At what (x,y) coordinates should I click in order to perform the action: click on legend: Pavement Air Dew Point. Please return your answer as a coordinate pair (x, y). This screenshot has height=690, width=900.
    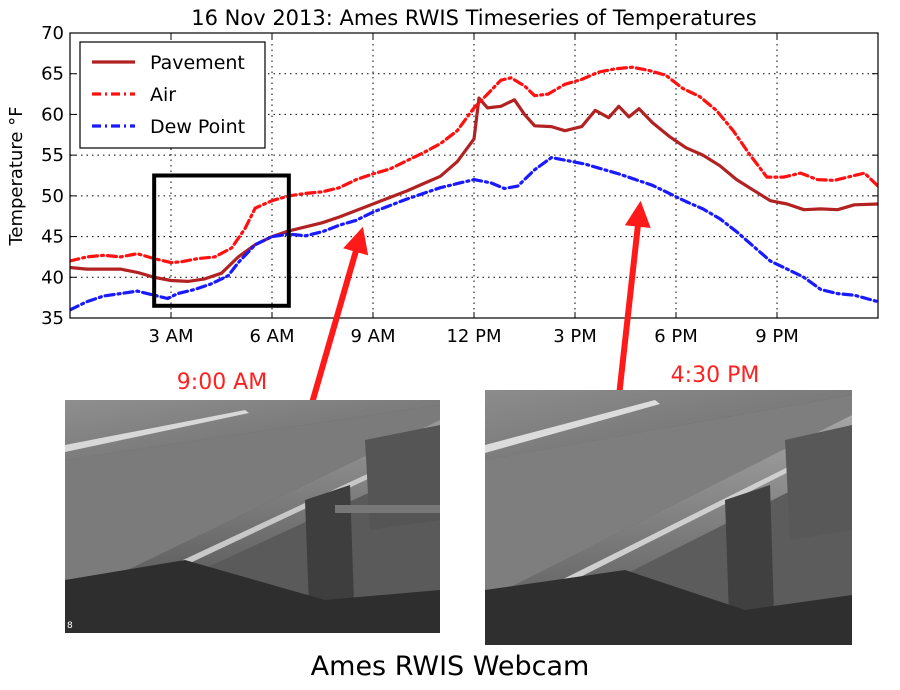
    Looking at the image, I should click on (172, 95).